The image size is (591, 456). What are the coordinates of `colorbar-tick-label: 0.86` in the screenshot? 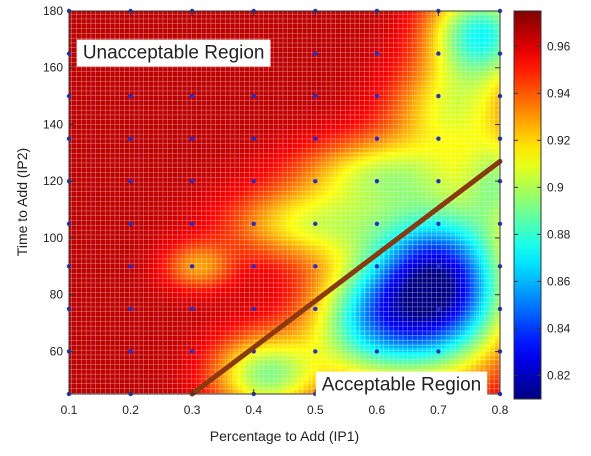 It's located at (559, 281).